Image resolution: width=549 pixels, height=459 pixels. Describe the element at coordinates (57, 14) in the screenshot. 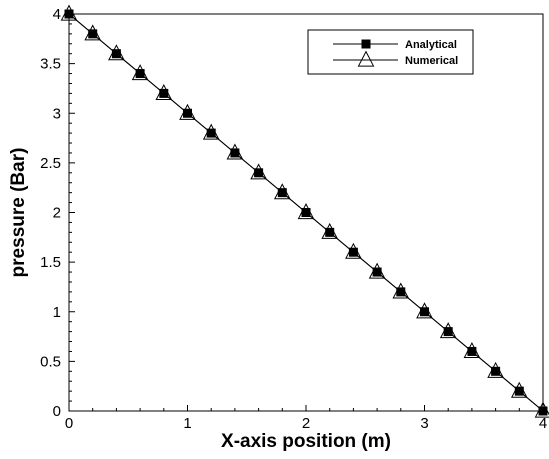

I see `y-tick-label: 4` at that location.